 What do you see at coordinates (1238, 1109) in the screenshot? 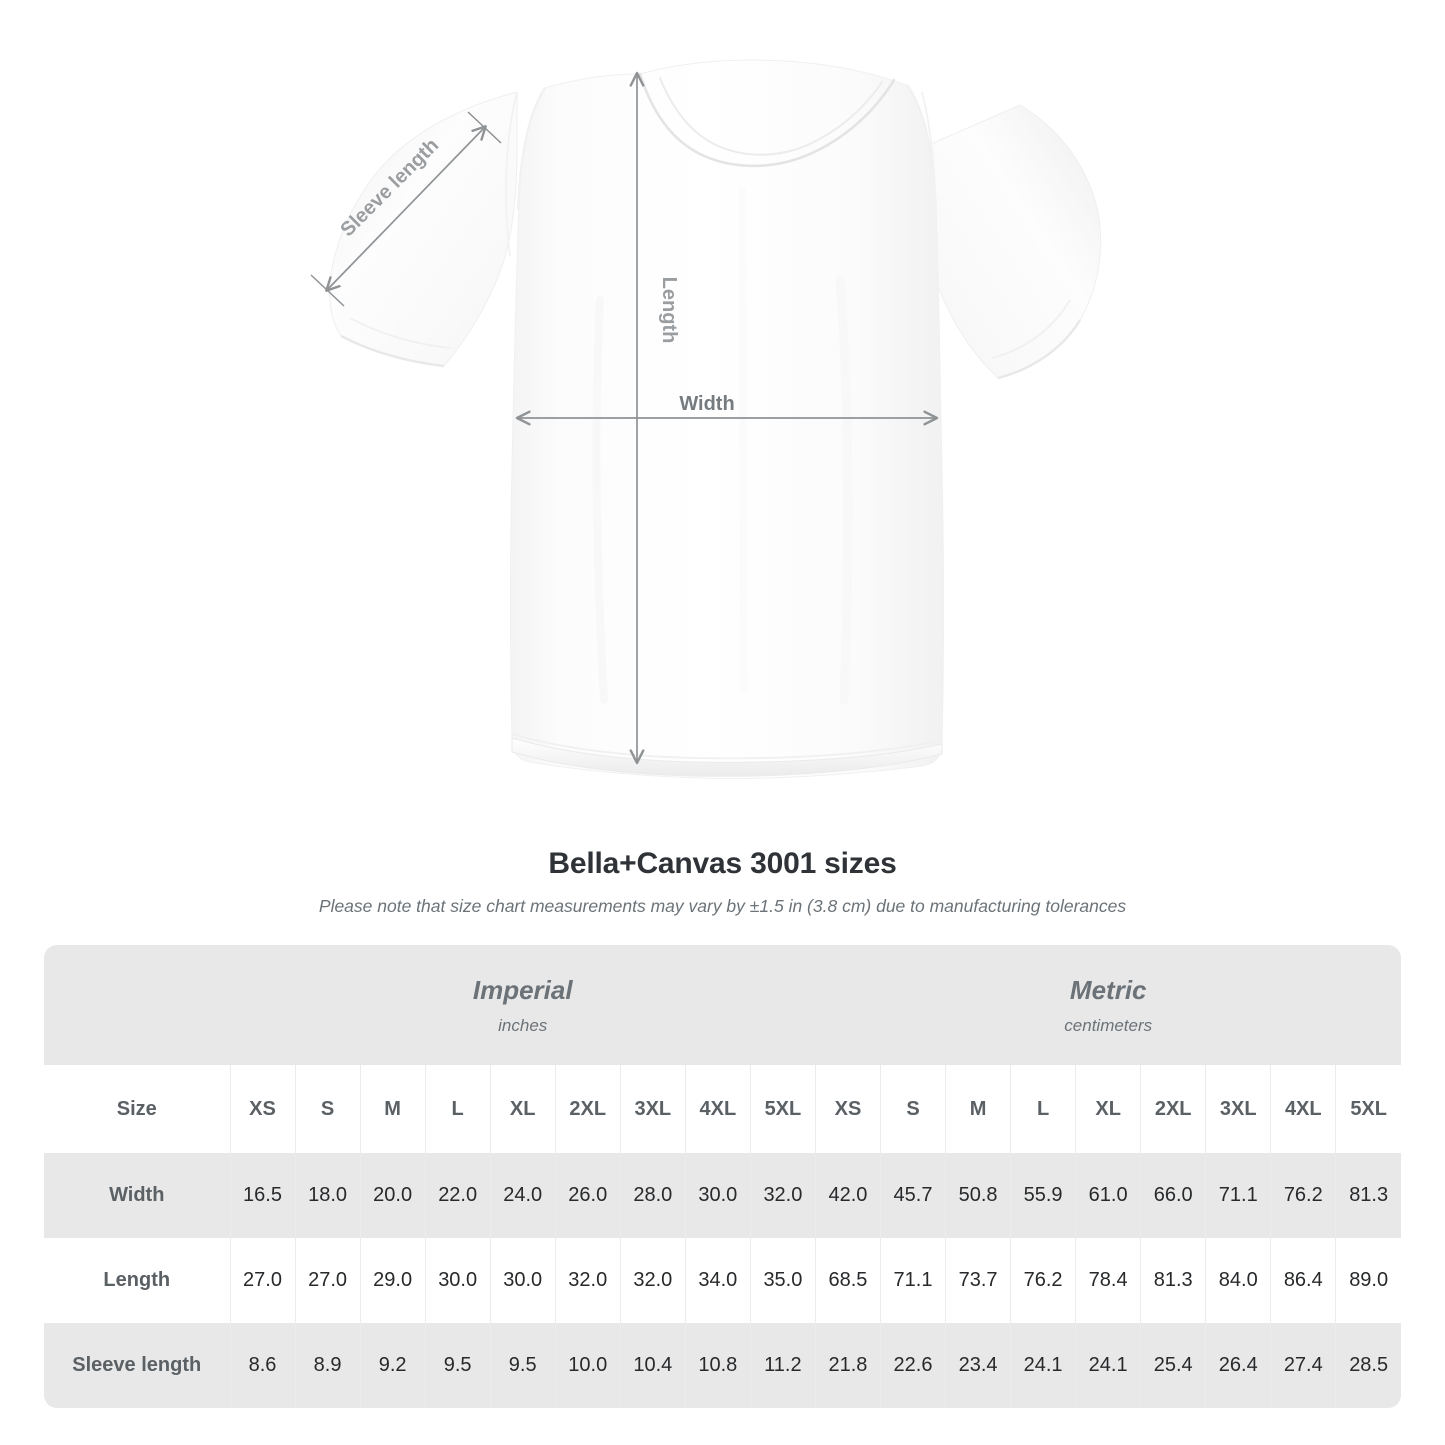
I see `size-header-metric-3xl: 3XL` at bounding box center [1238, 1109].